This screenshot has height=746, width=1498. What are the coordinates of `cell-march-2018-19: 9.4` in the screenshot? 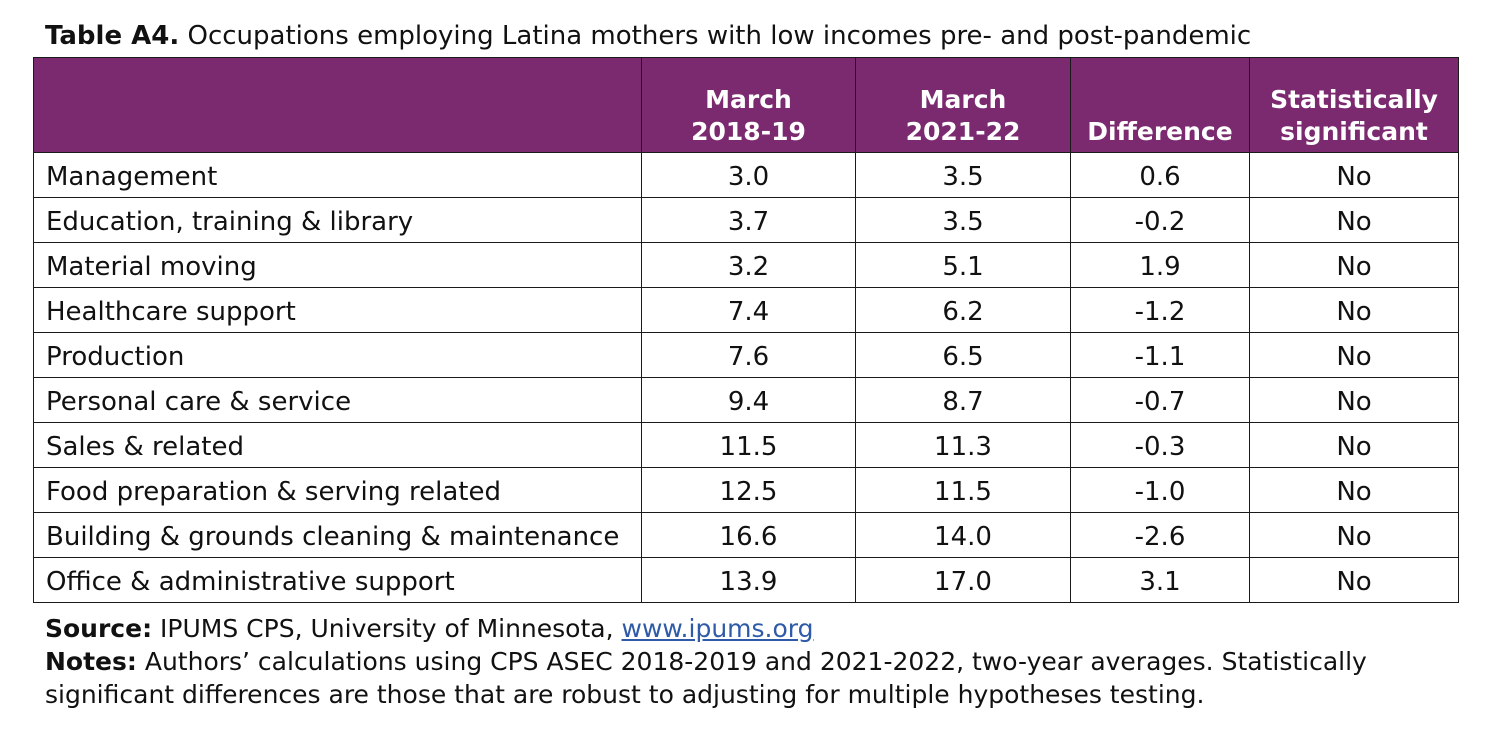 It's located at (748, 400).